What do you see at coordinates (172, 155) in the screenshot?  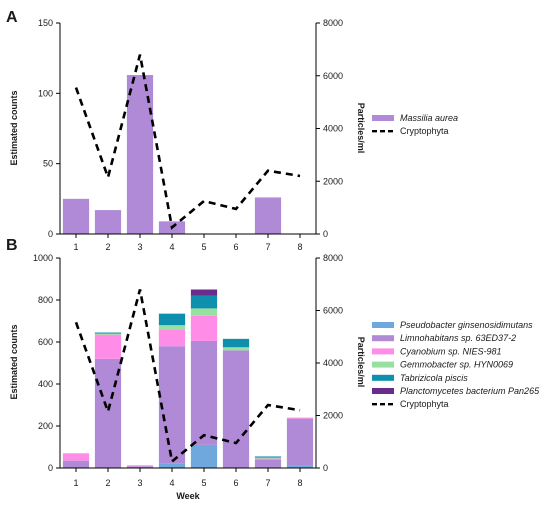 I see `bar-group` at bounding box center [172, 155].